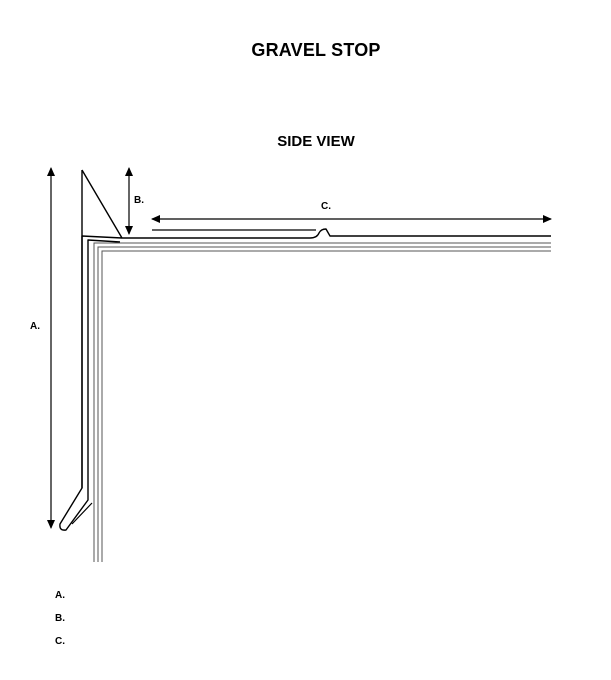 This screenshot has height=680, width=611. Describe the element at coordinates (35, 326) in the screenshot. I see `dimension-a-label: A.` at that location.